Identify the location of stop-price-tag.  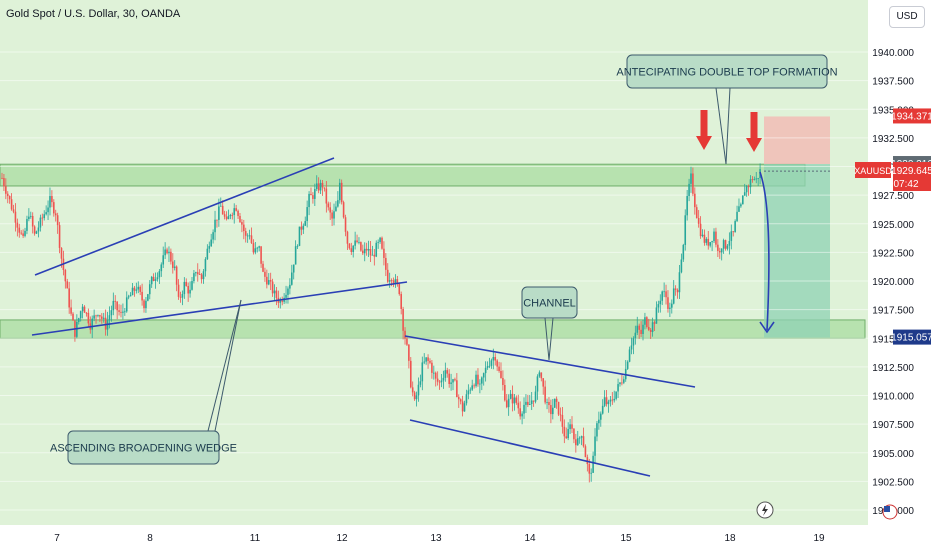
(912, 116).